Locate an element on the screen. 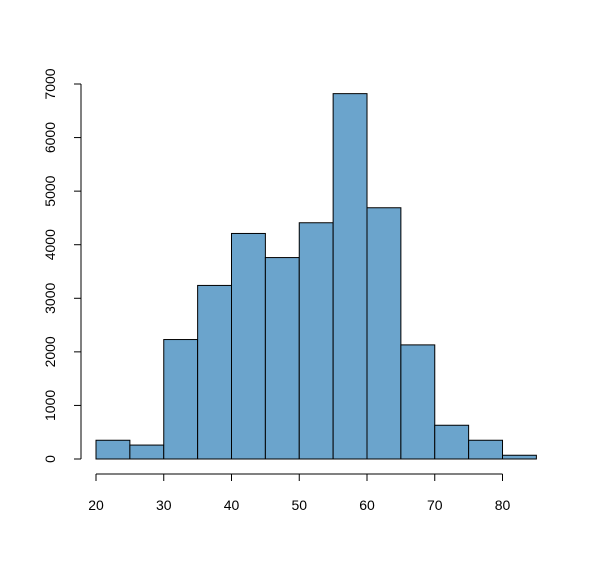 This screenshot has height=572, width=595. x-tick-label-20: 20 is located at coordinates (96, 505).